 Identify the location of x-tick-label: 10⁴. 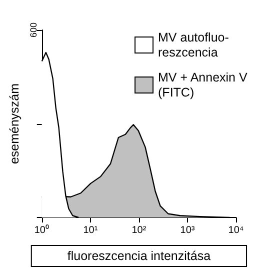
(236, 230).